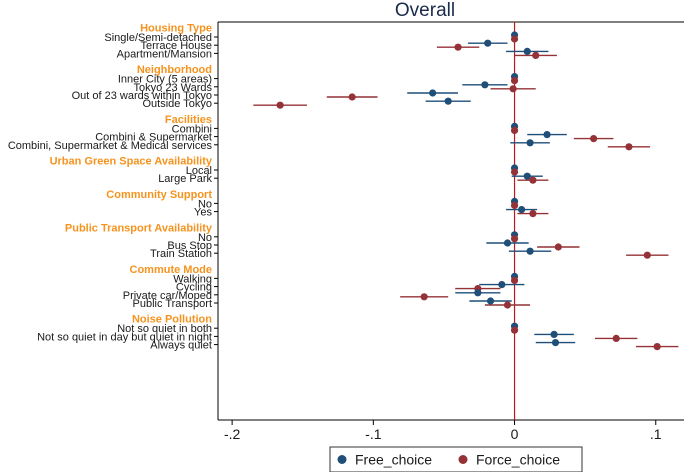  I want to click on legend-box, so click(456, 459).